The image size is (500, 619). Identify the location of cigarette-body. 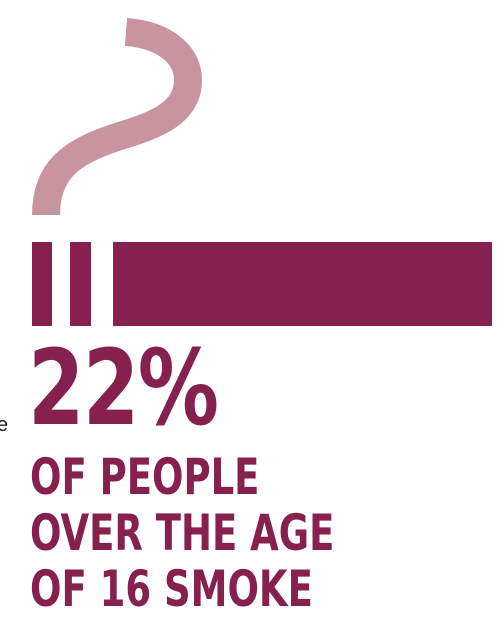
(302, 284).